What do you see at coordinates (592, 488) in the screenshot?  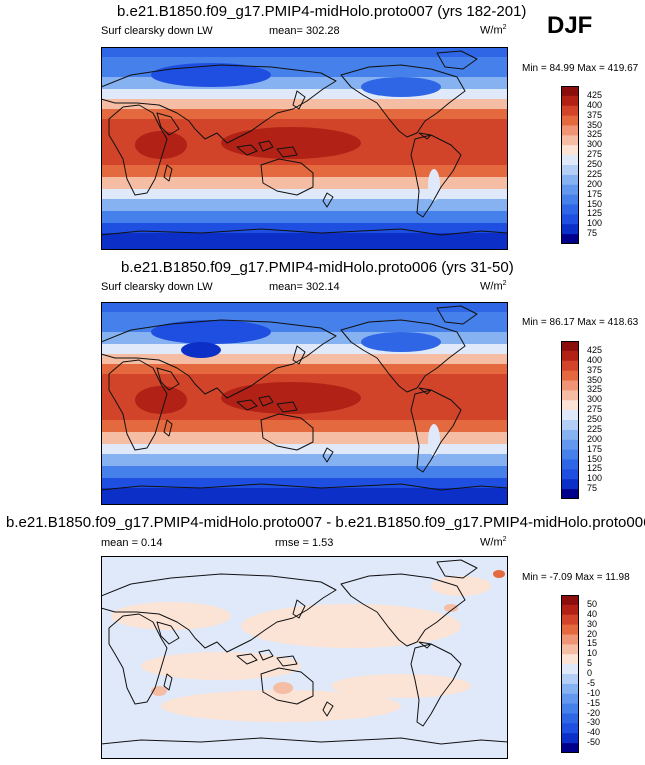 I see `colorbar-tick-label: 75` at bounding box center [592, 488].